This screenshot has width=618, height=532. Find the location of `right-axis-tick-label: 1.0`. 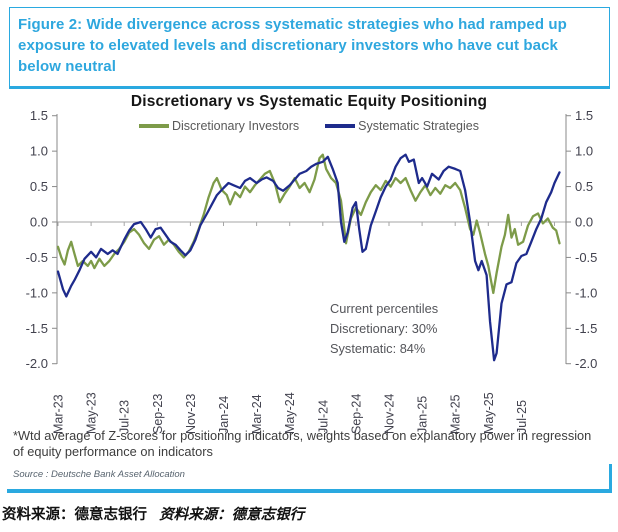

right-axis-tick-label: 1.0 is located at coordinates (584, 151).